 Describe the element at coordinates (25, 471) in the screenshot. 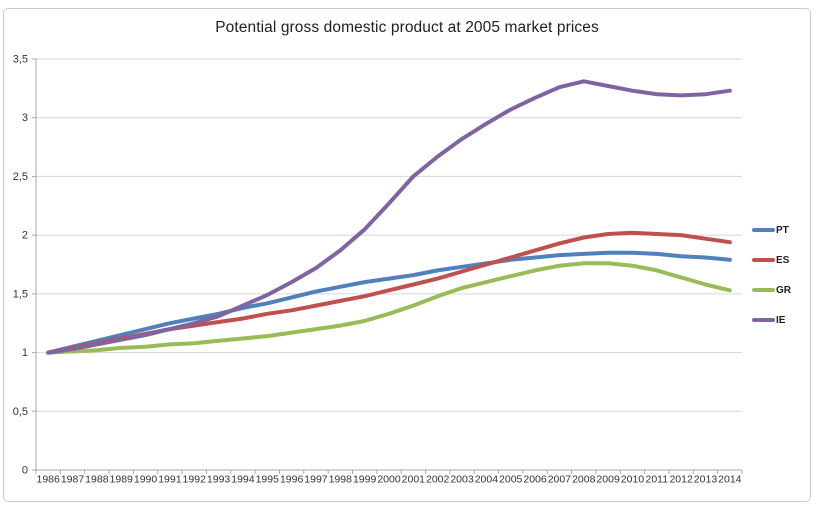

I see `svg-text: 0` at that location.